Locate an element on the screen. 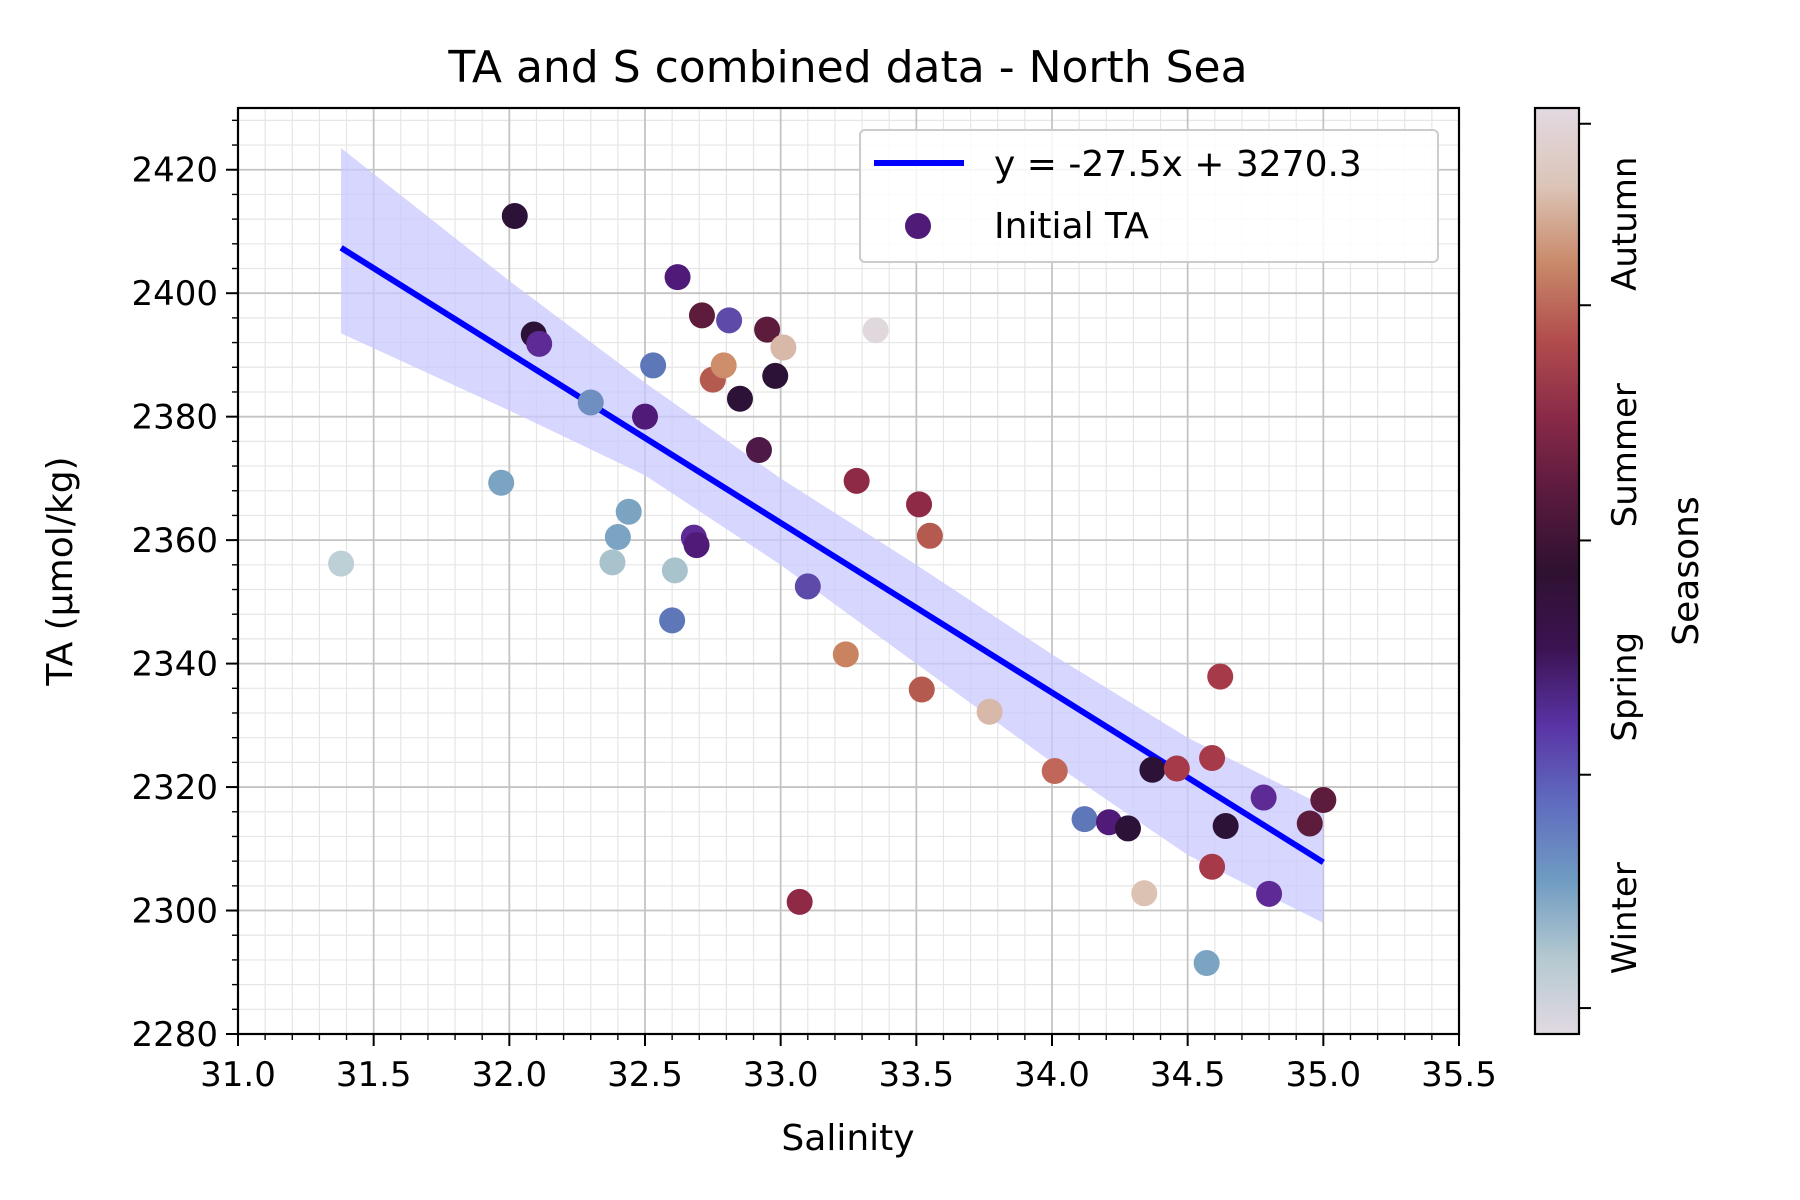 The height and width of the screenshot is (1200, 1800). colorbar-tick-label: Summer is located at coordinates (1625, 455).